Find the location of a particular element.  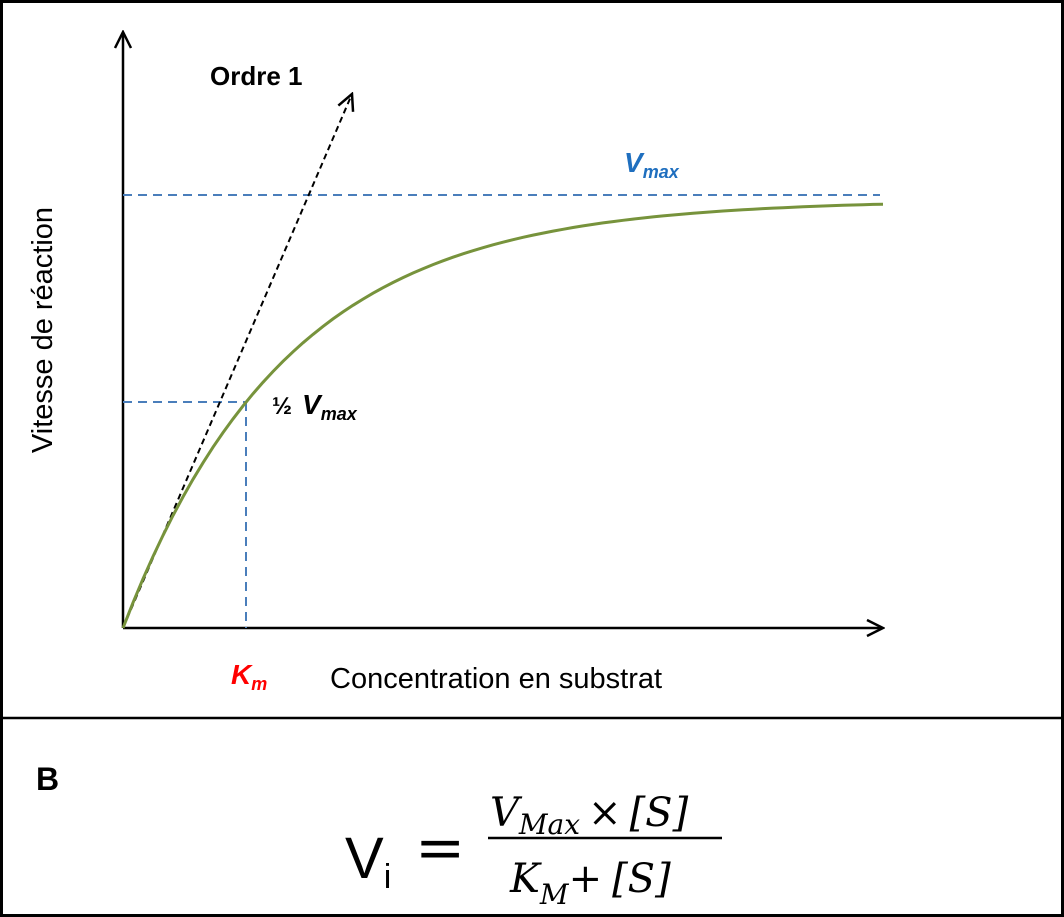

equals: = is located at coordinates (440, 848).